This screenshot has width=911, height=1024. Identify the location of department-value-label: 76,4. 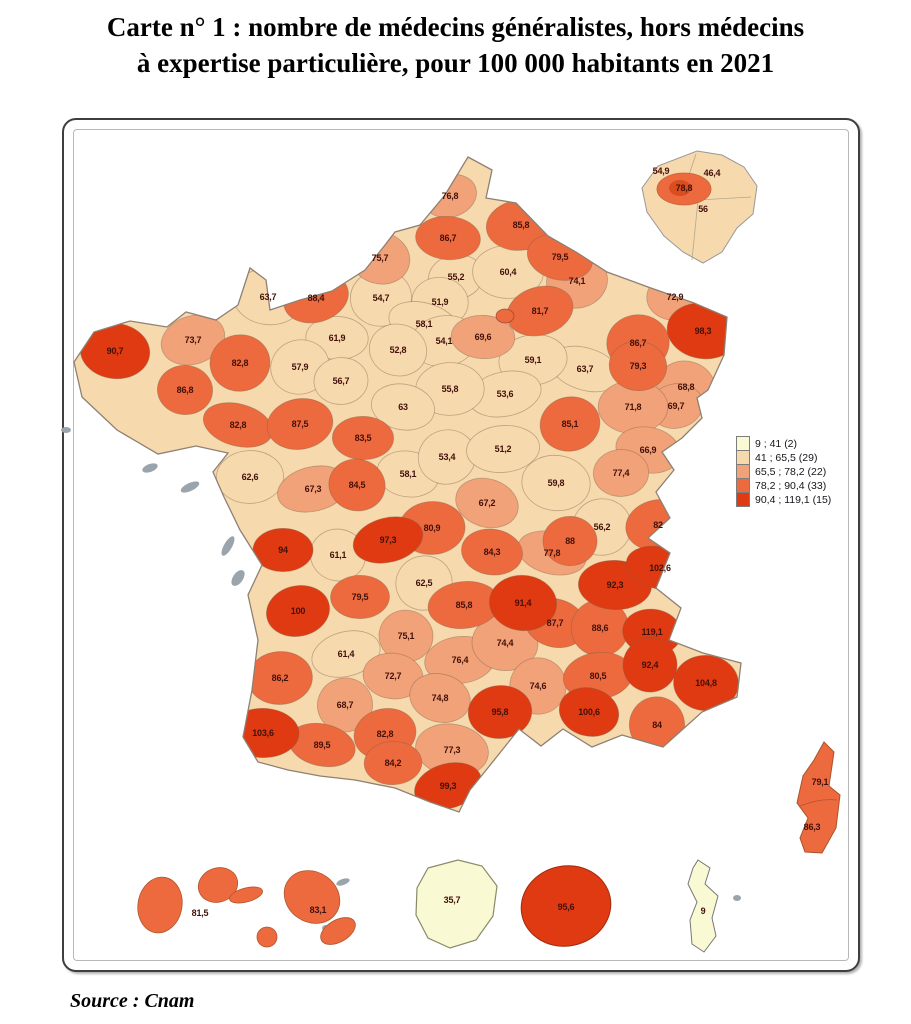
(460, 660).